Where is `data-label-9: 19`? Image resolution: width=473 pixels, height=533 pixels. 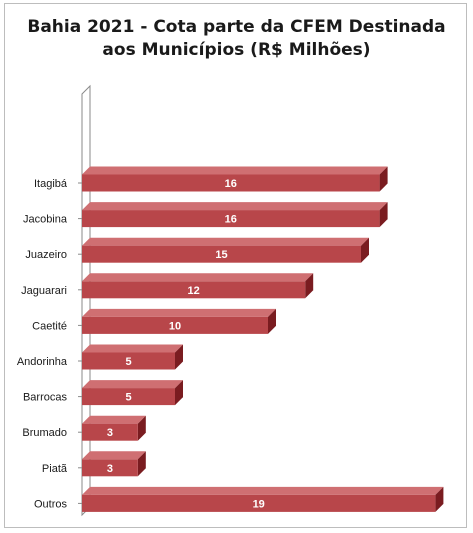 data-label-9: 19 is located at coordinates (259, 504).